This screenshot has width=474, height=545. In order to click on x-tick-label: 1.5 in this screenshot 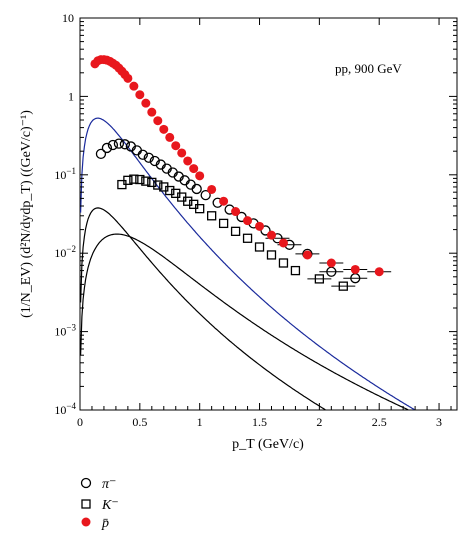, I will do `click(259, 422)`.